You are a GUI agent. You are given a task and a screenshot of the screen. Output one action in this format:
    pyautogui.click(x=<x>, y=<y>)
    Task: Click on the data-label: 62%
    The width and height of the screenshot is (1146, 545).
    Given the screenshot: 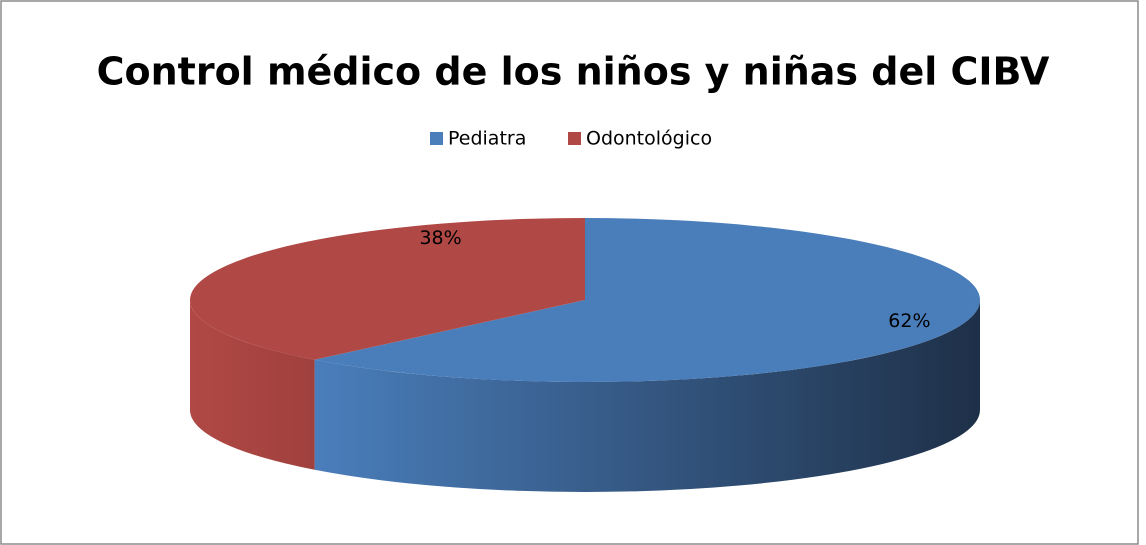 What is the action you would take?
    pyautogui.click(x=909, y=321)
    